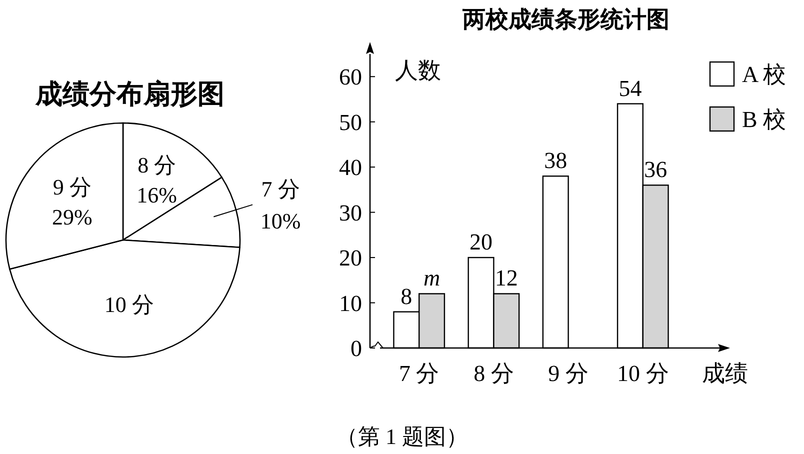 This screenshot has width=804, height=454. What do you see at coordinates (156, 195) in the screenshot?
I see `data-label: 16%` at bounding box center [156, 195].